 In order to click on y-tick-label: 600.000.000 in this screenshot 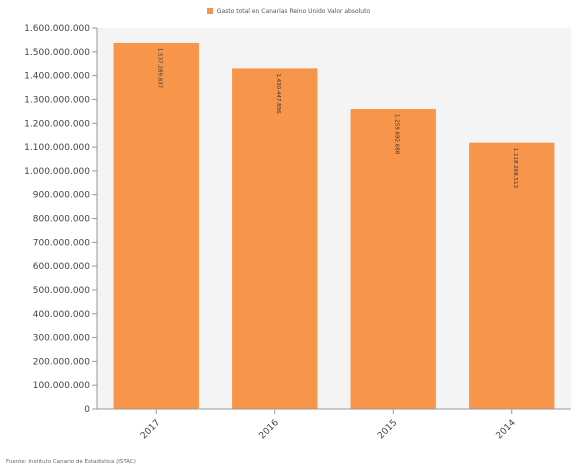, I will do `click(62, 267)`.